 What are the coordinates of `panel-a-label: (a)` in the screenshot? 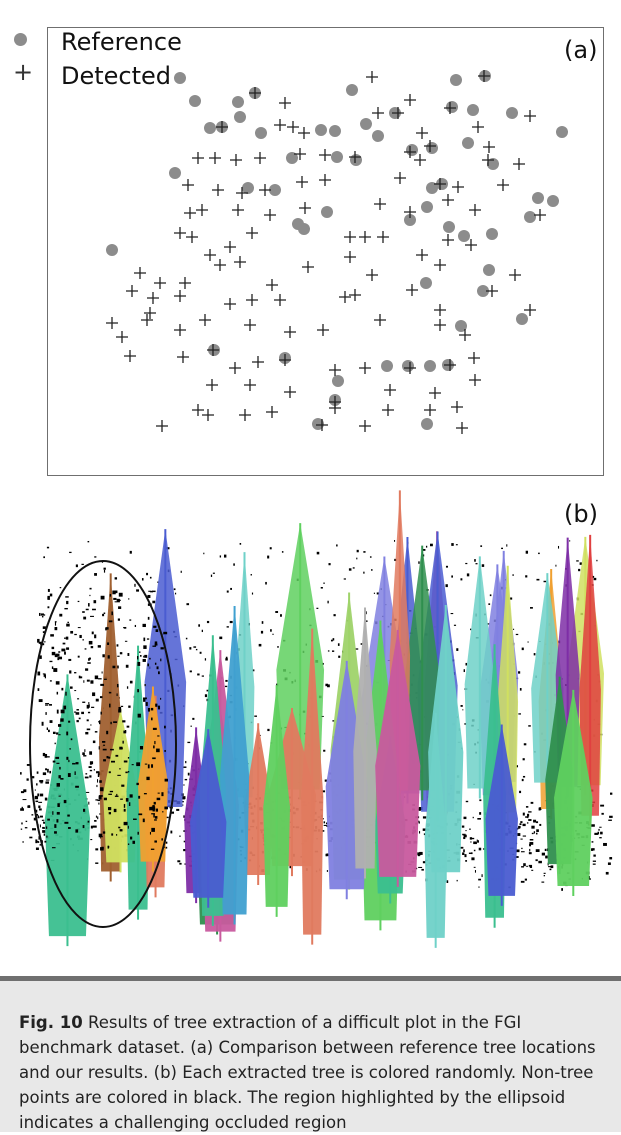 It's located at (581, 50).